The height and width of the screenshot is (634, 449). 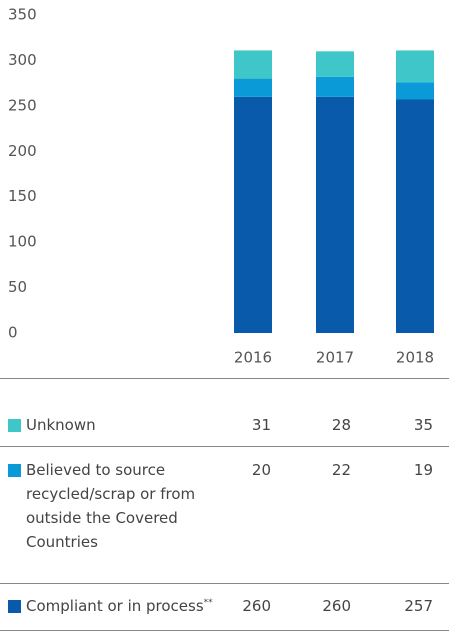 I want to click on table-value: 19, so click(x=423, y=470).